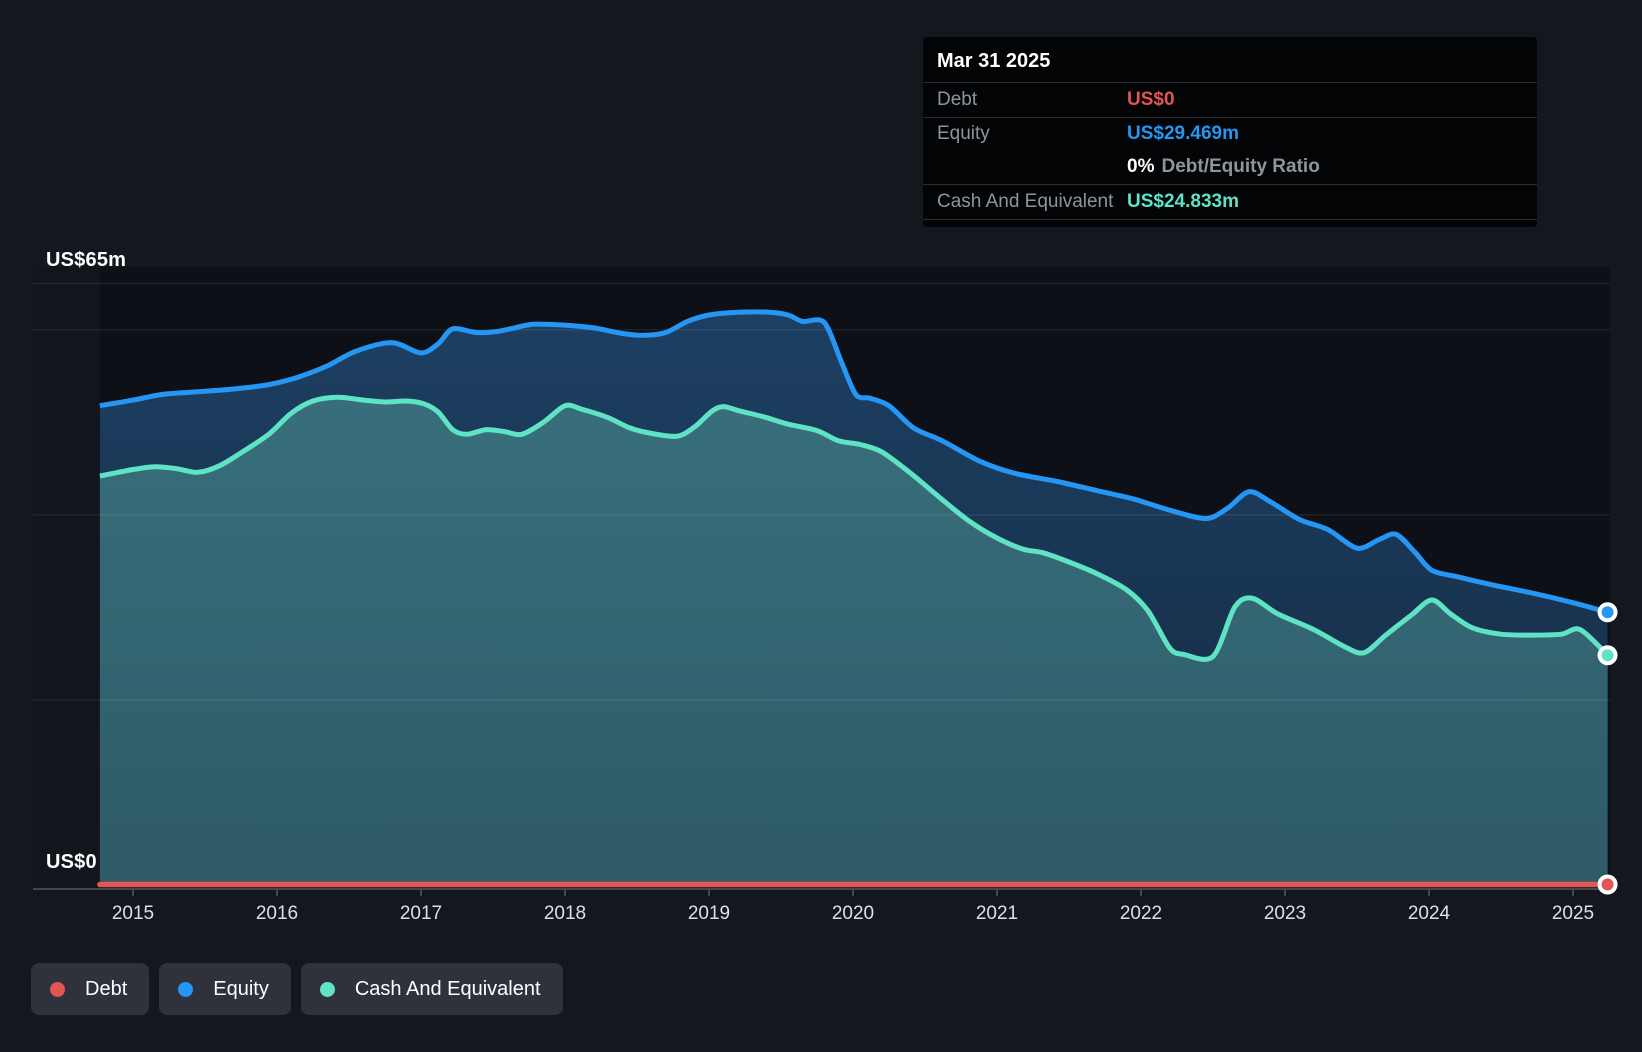  I want to click on x-axis-label-2018: 2018, so click(565, 913).